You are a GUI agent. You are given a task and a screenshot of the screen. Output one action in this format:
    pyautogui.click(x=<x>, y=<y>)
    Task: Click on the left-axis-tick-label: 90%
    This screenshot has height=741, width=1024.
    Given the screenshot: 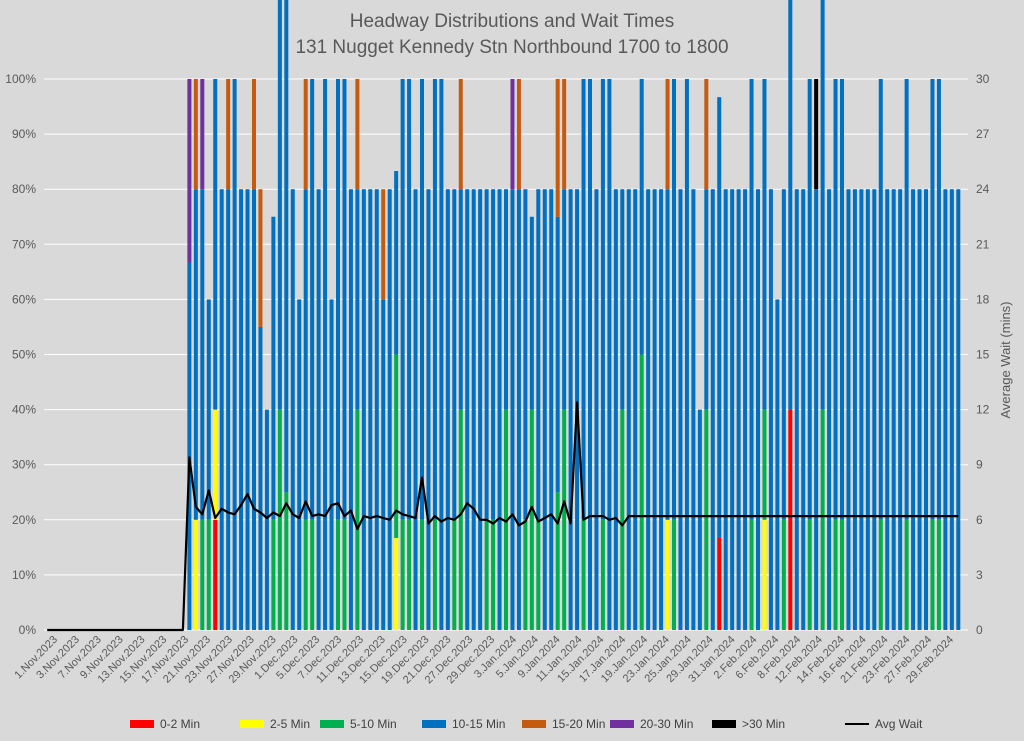 What is the action you would take?
    pyautogui.click(x=24, y=134)
    